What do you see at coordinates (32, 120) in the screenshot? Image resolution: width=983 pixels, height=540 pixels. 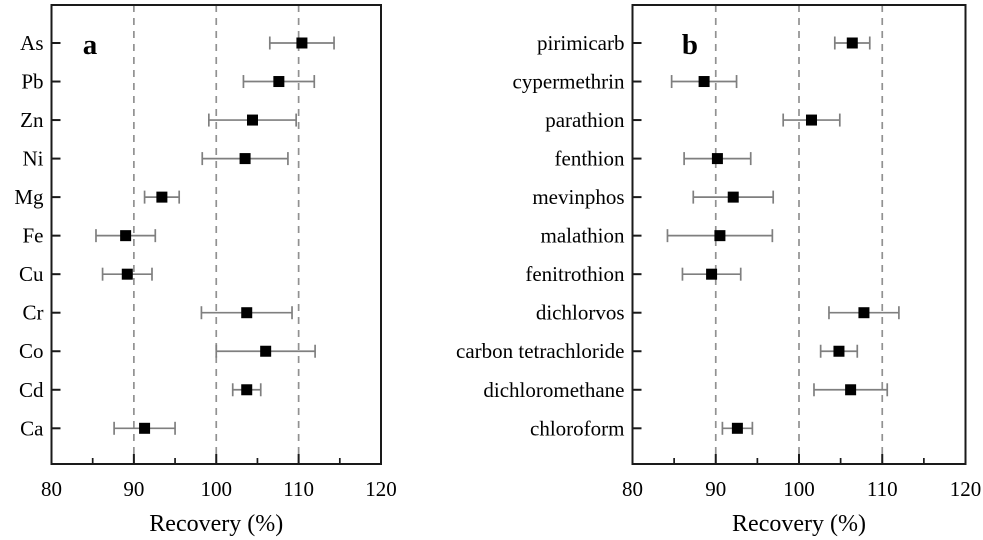 I see `category-label-zn: Zn` at bounding box center [32, 120].